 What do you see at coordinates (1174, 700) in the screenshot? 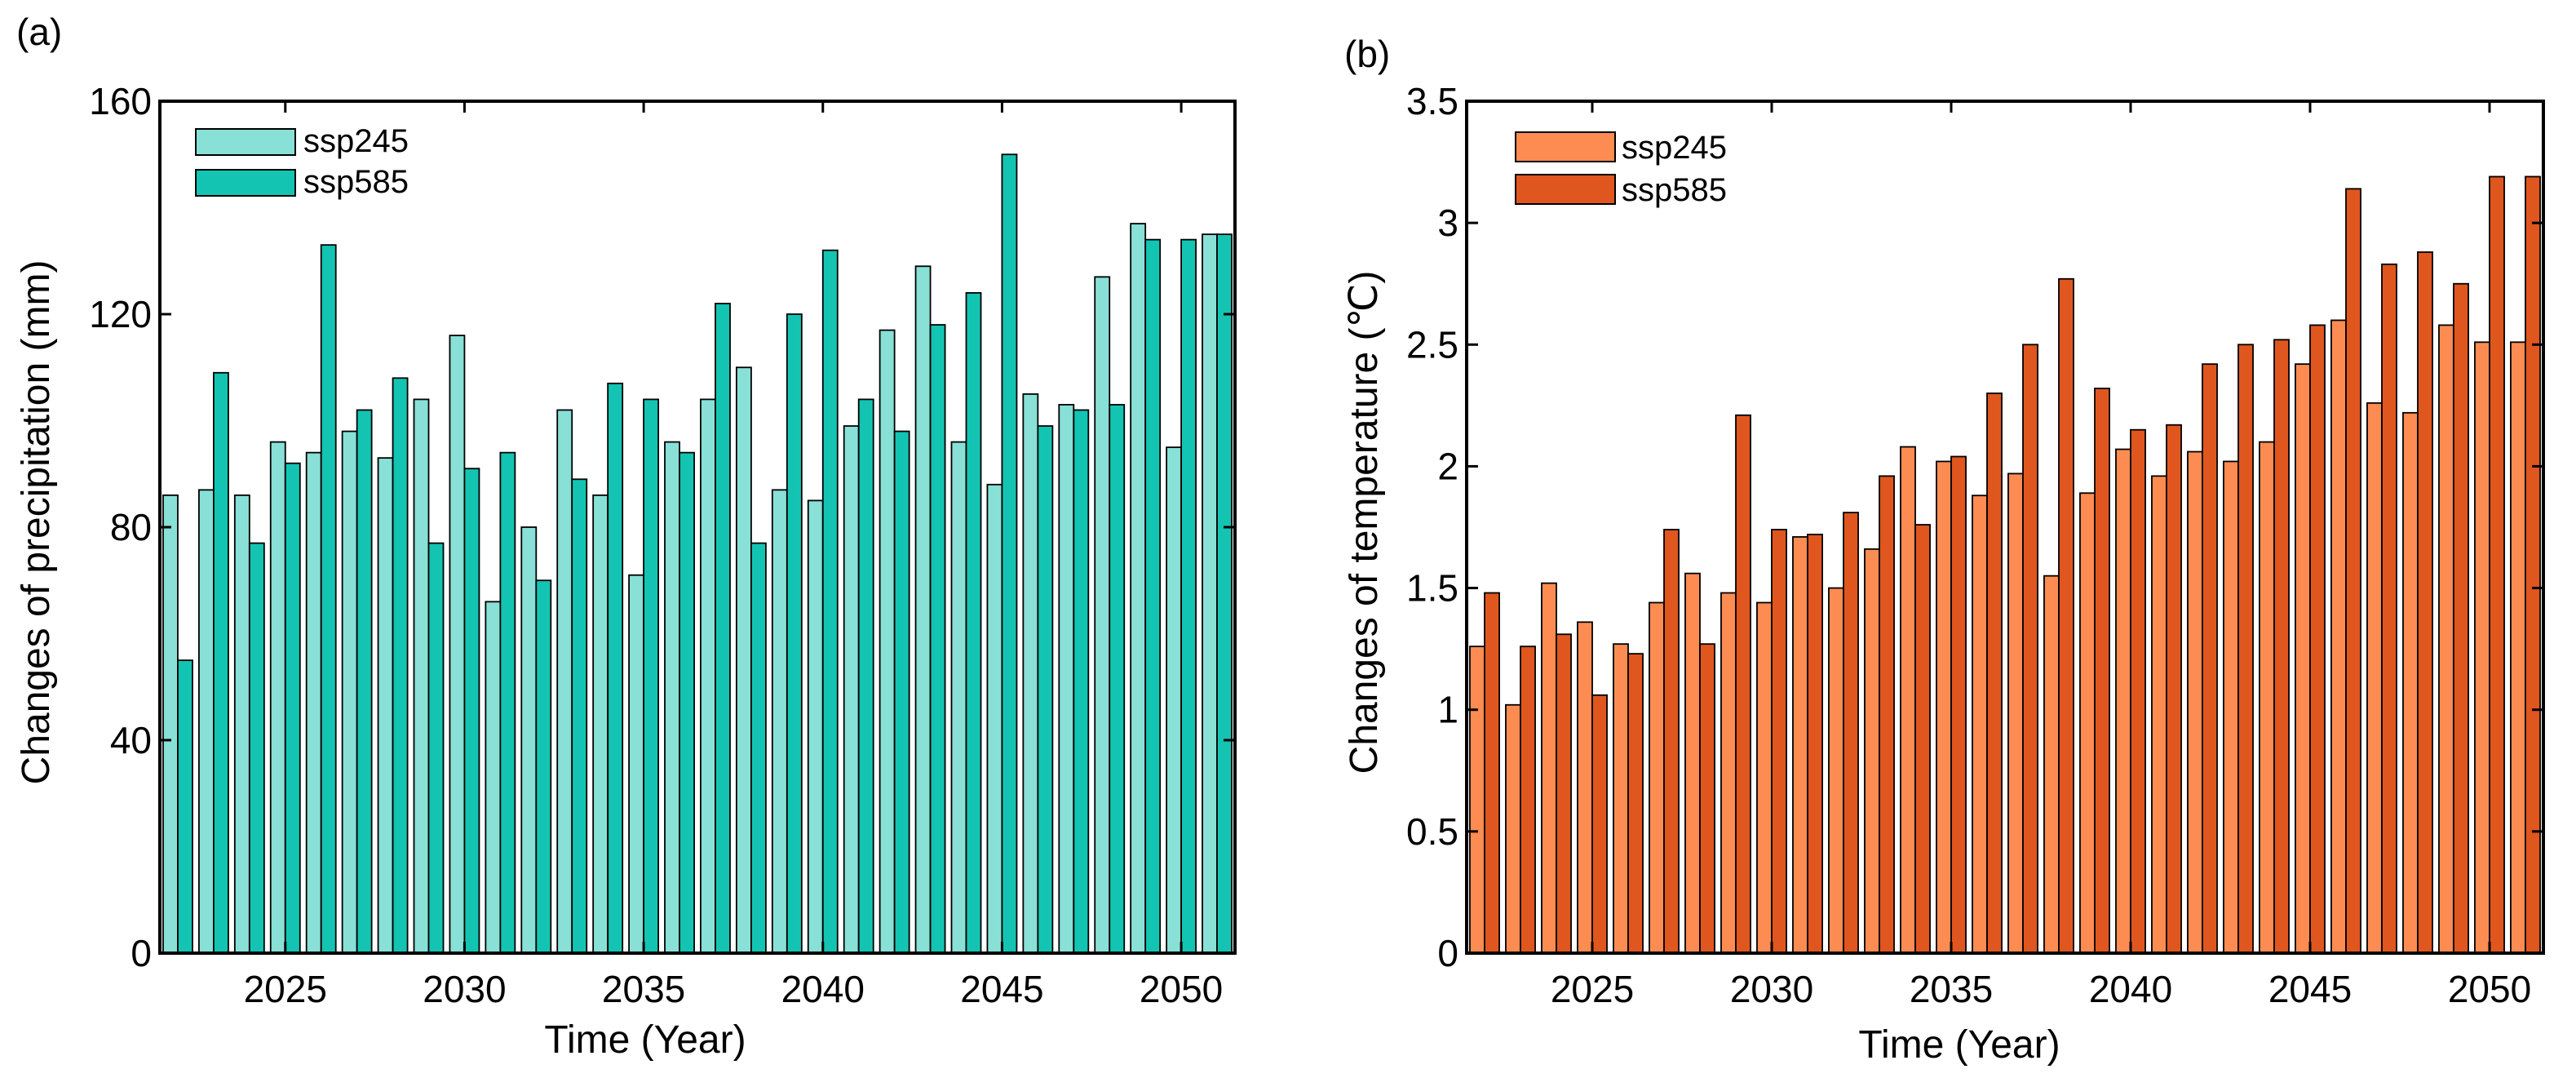
I see `precipitation-bar-ssp245-2050` at bounding box center [1174, 700].